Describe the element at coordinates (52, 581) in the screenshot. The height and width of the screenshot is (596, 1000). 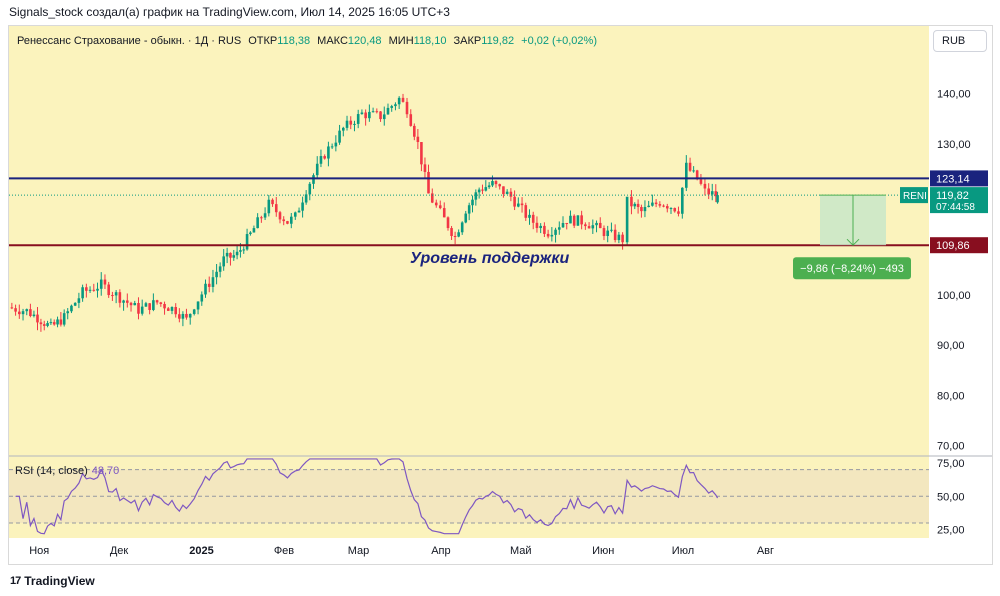
I see `tradingview-watermark: 17 TradingView` at that location.